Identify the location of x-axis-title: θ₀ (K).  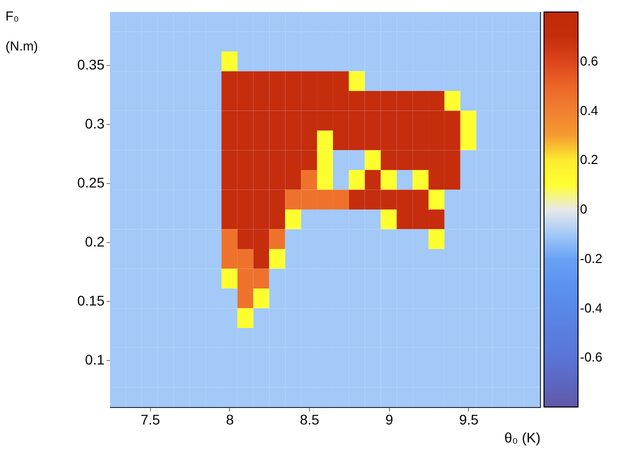
(522, 438).